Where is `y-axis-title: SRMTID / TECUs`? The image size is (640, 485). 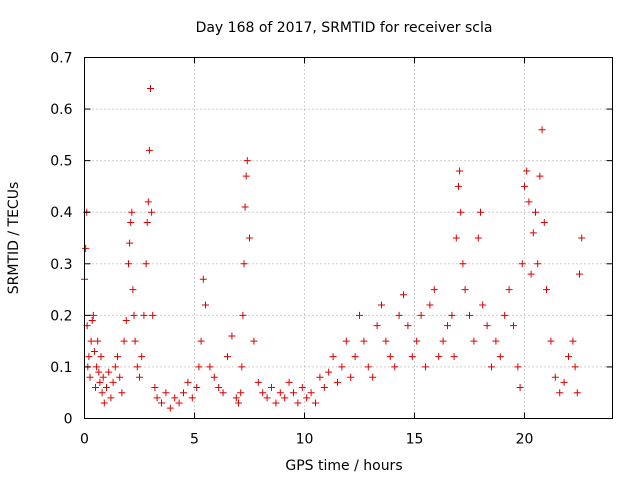
y-axis-title: SRMTID / TECUs is located at coordinates (14, 238).